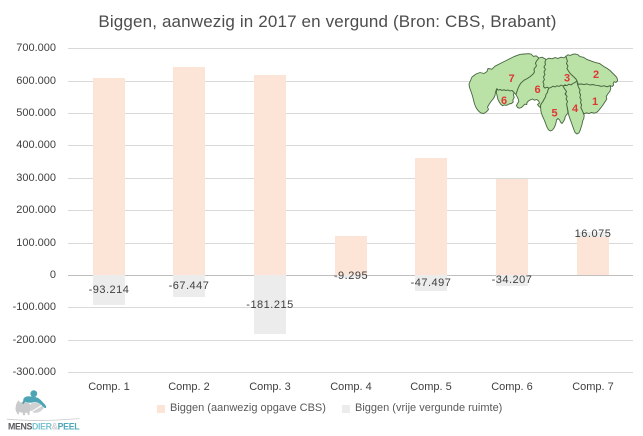  Describe the element at coordinates (595, 102) in the screenshot. I see `svg-text: 1` at that location.